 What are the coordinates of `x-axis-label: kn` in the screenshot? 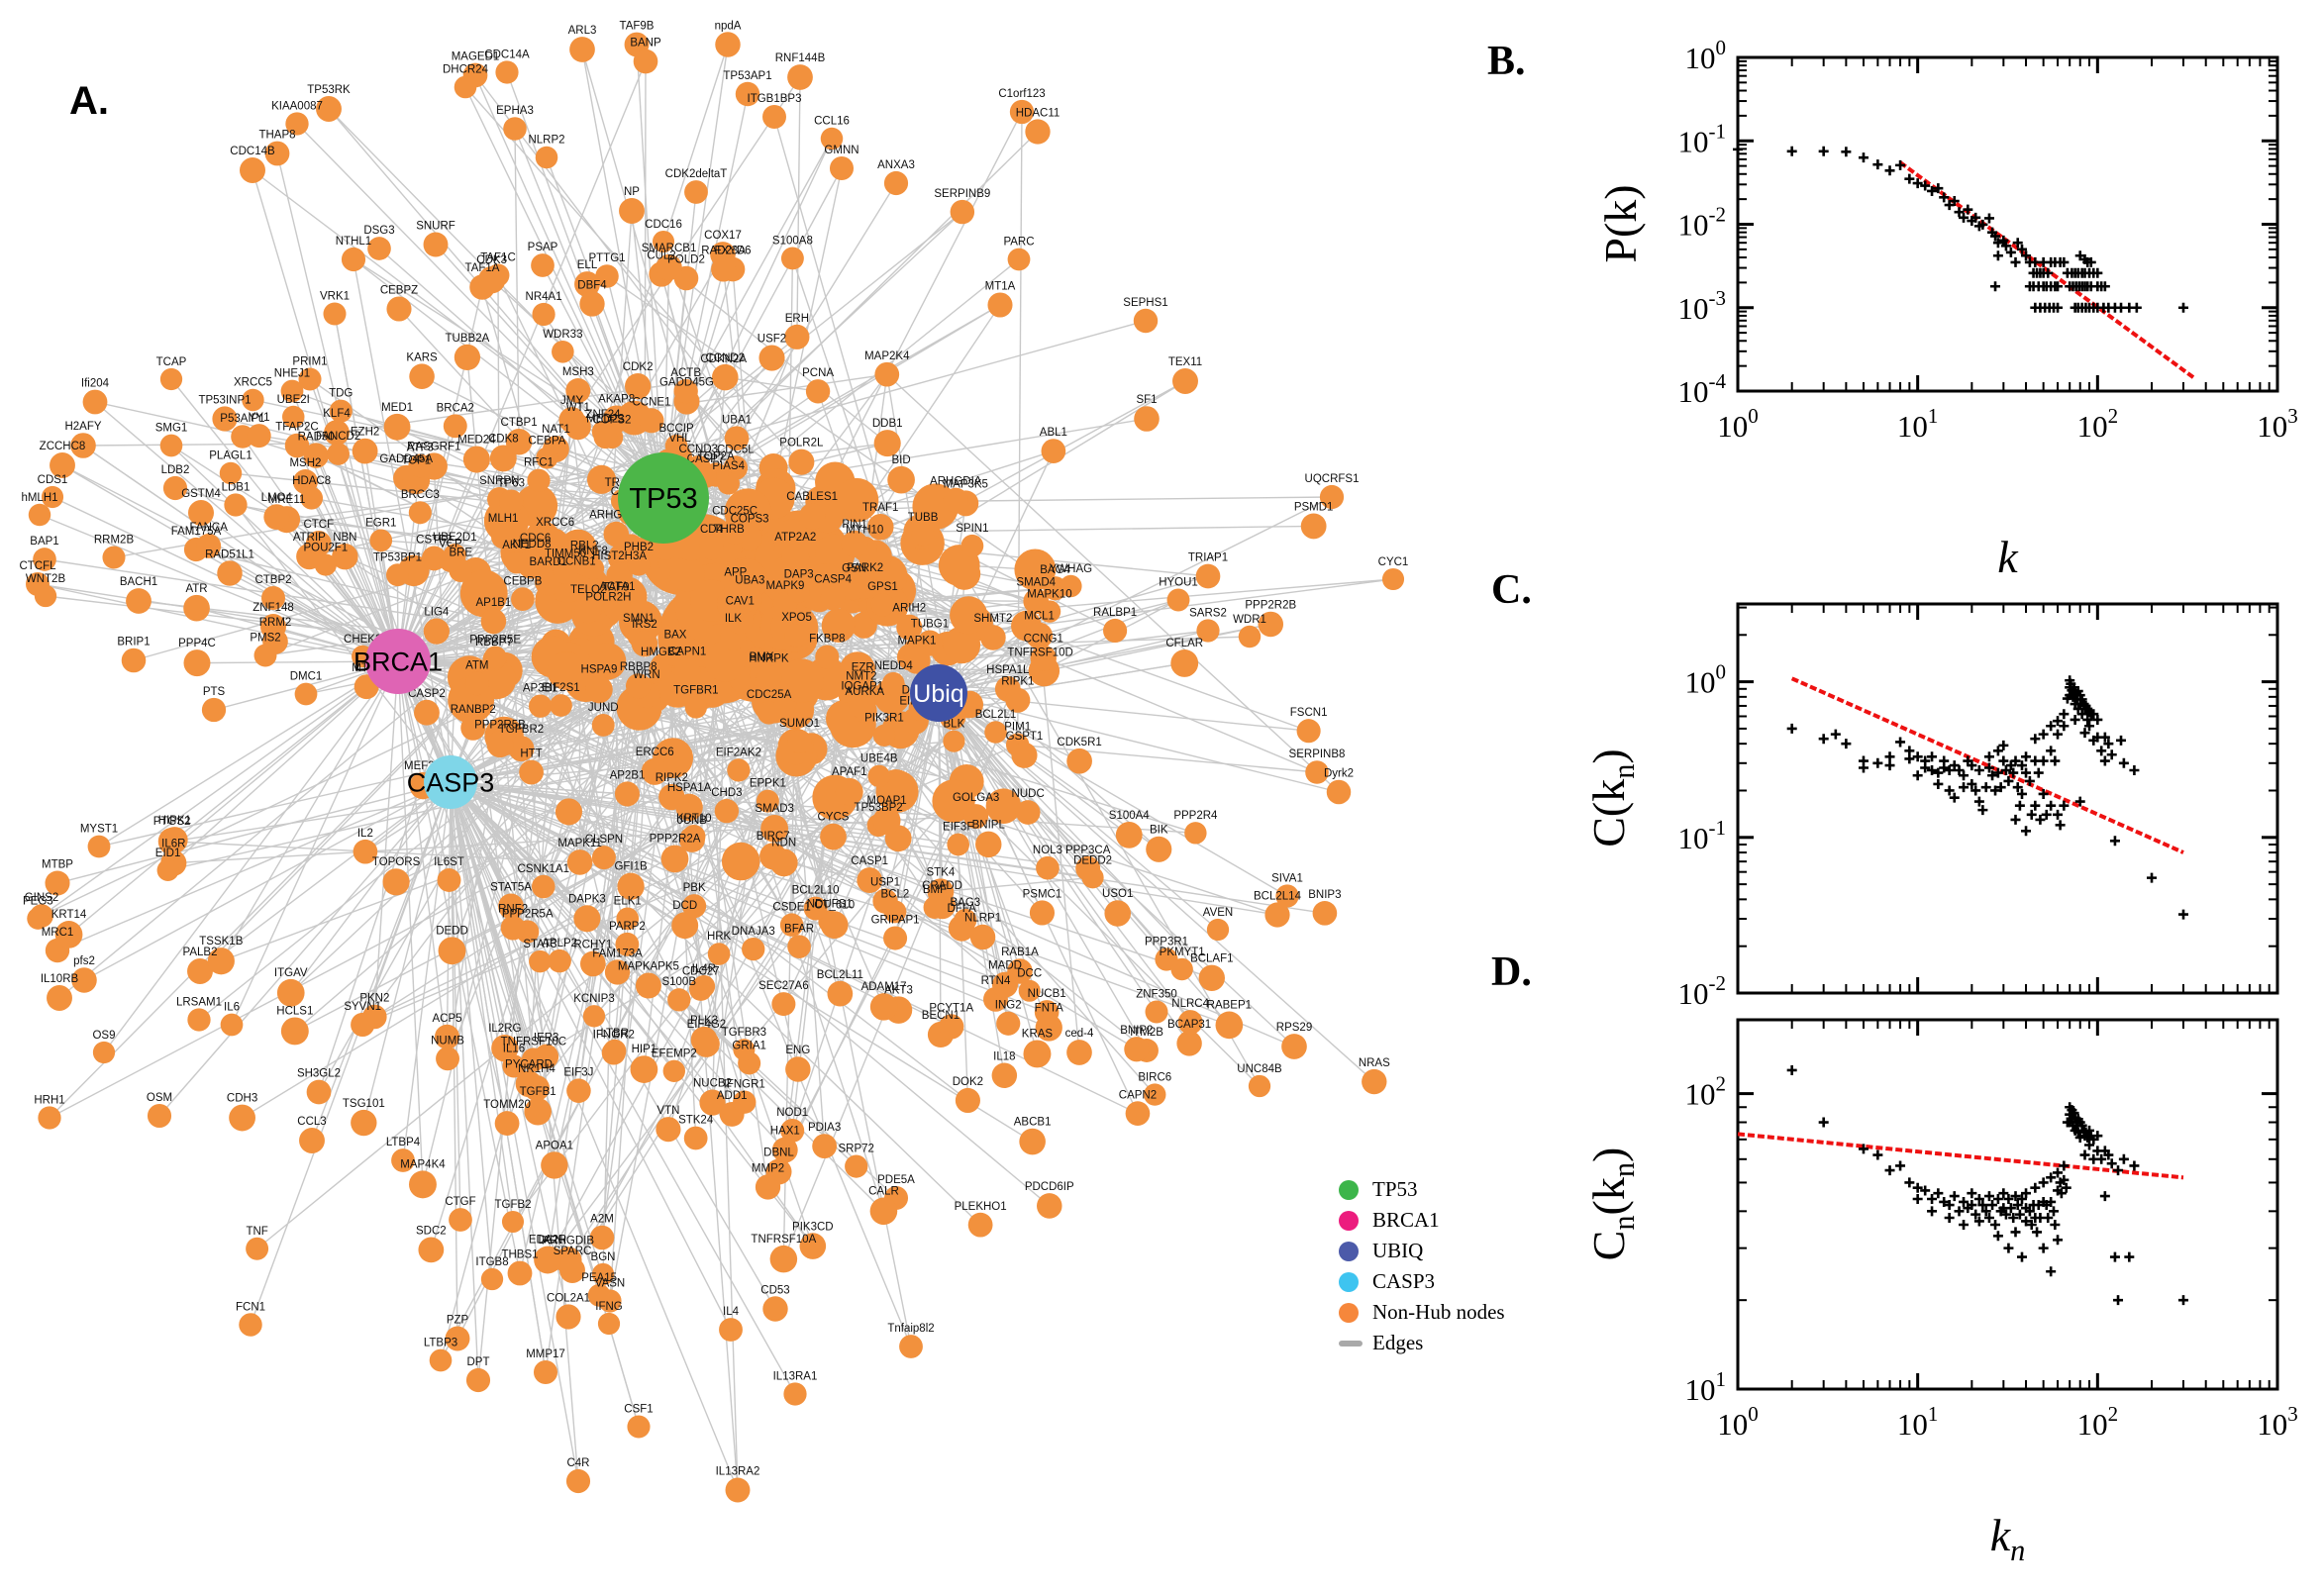 It's located at (2008, 1538).